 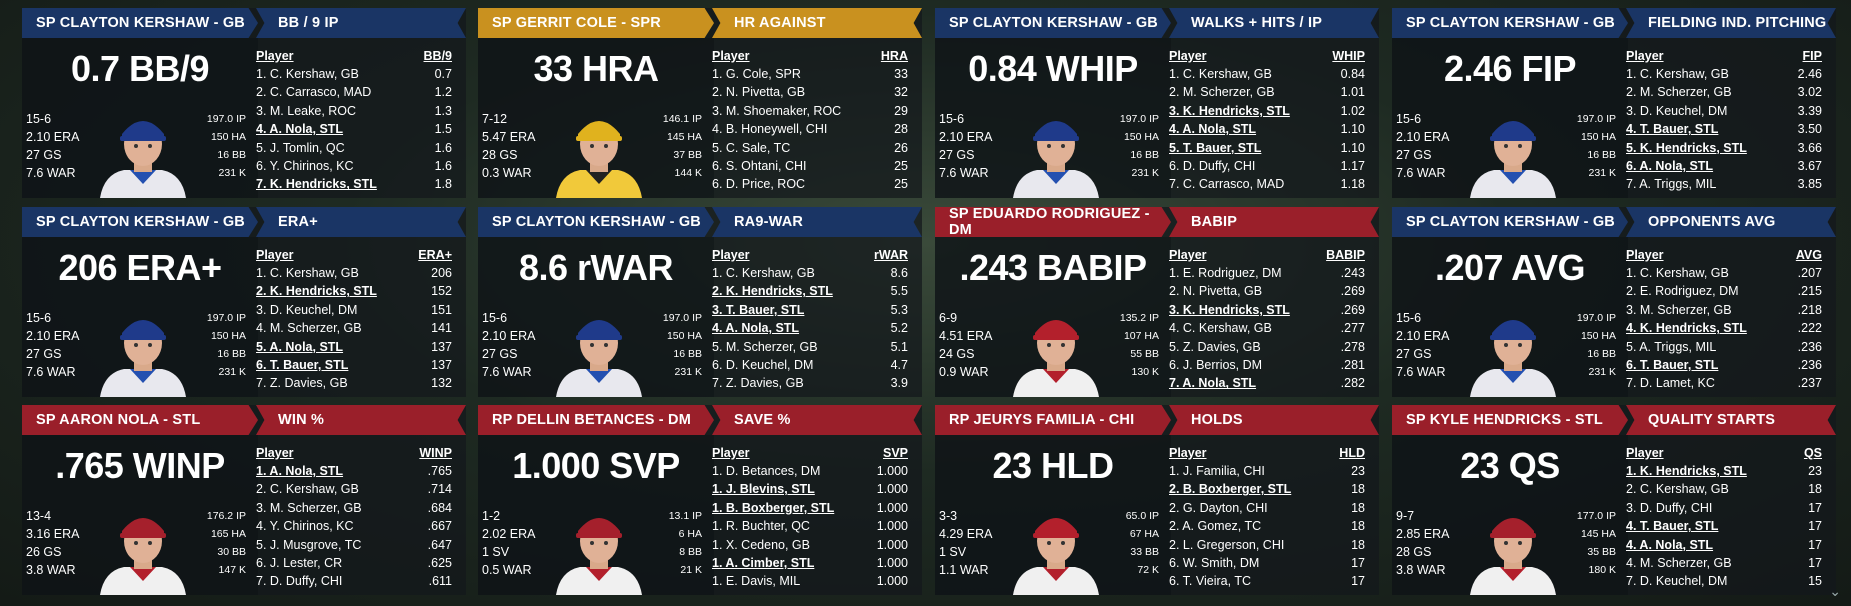 I want to click on table-row: 5. T. Bauer, STL 1.10, so click(x=1267, y=148).